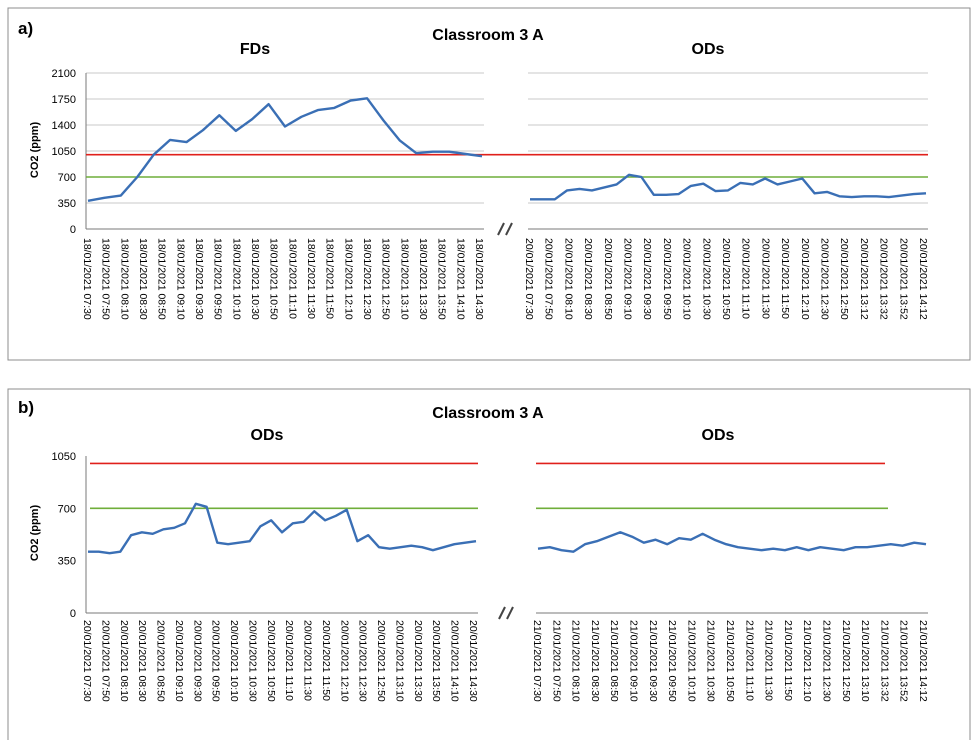 This screenshot has height=740, width=978. I want to click on x-tick-label: 20/01/2021 13:32, so click(884, 279).